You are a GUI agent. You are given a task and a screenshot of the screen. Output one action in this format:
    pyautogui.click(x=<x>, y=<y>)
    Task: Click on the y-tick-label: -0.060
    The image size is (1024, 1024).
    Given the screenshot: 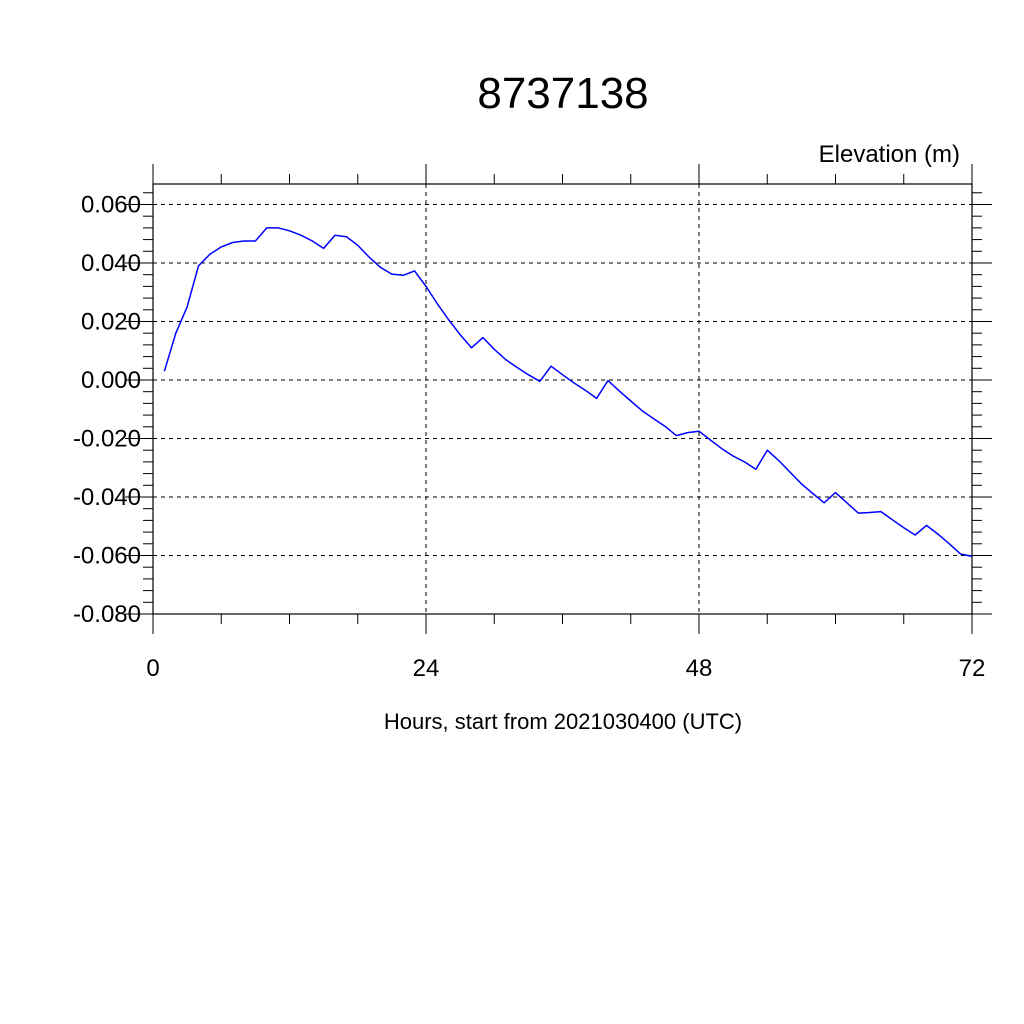 What is the action you would take?
    pyautogui.click(x=107, y=555)
    